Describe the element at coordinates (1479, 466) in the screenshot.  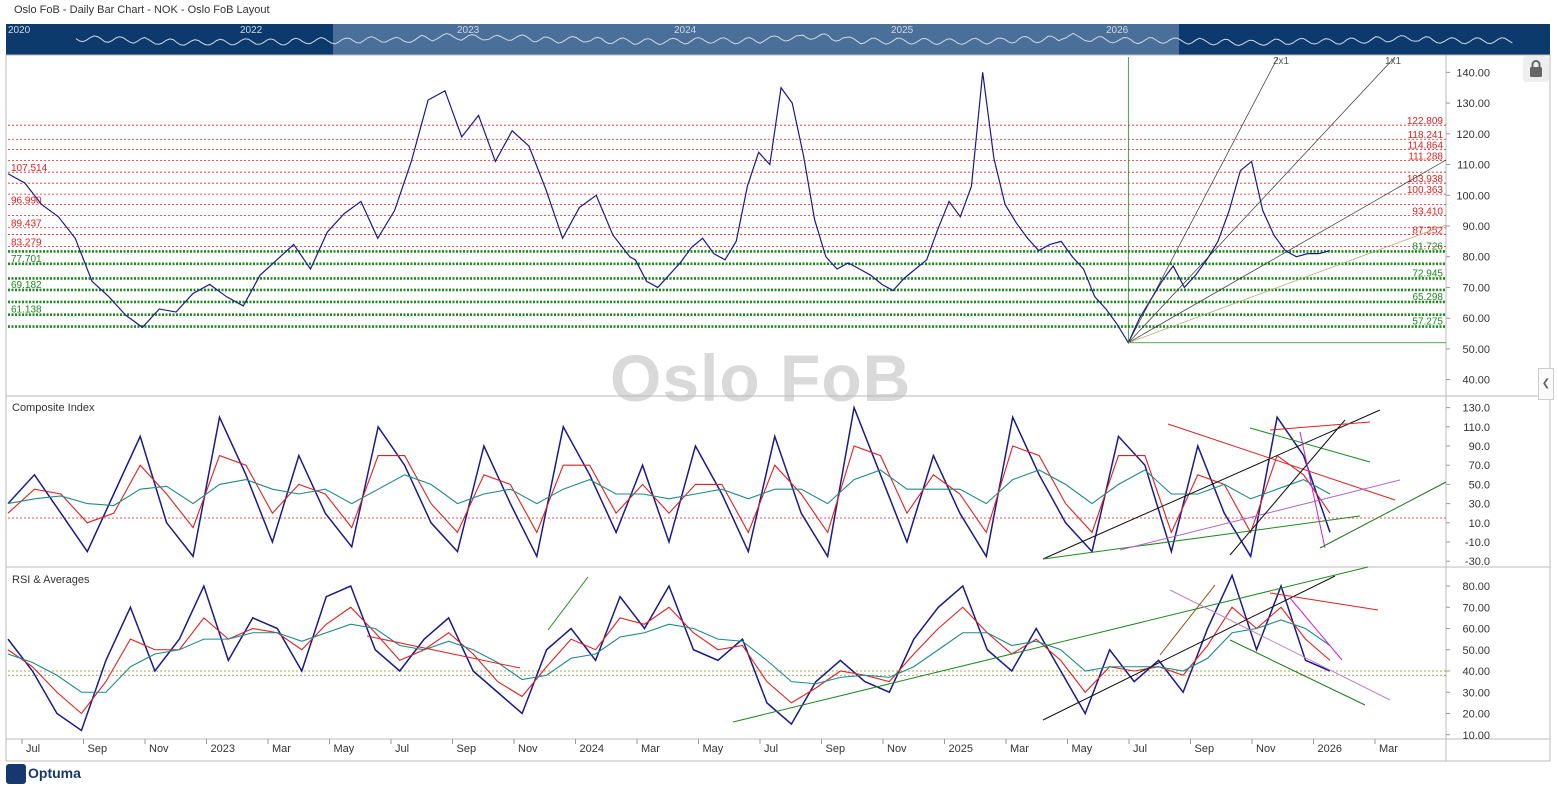
I see `y-tick-label: 70.0` at that location.